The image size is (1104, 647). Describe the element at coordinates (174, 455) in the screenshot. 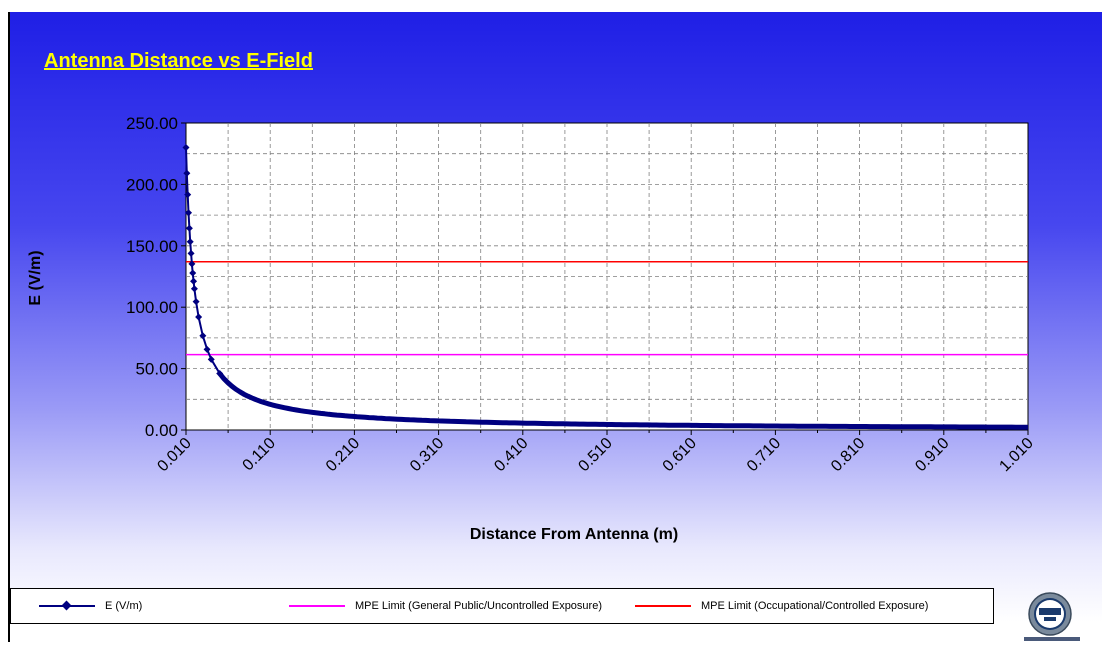

I see `x-tick-label: 0.010` at that location.